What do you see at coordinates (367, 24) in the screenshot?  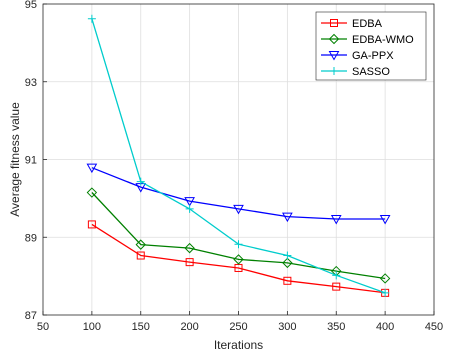 I see `legend-label: EDBA` at bounding box center [367, 24].